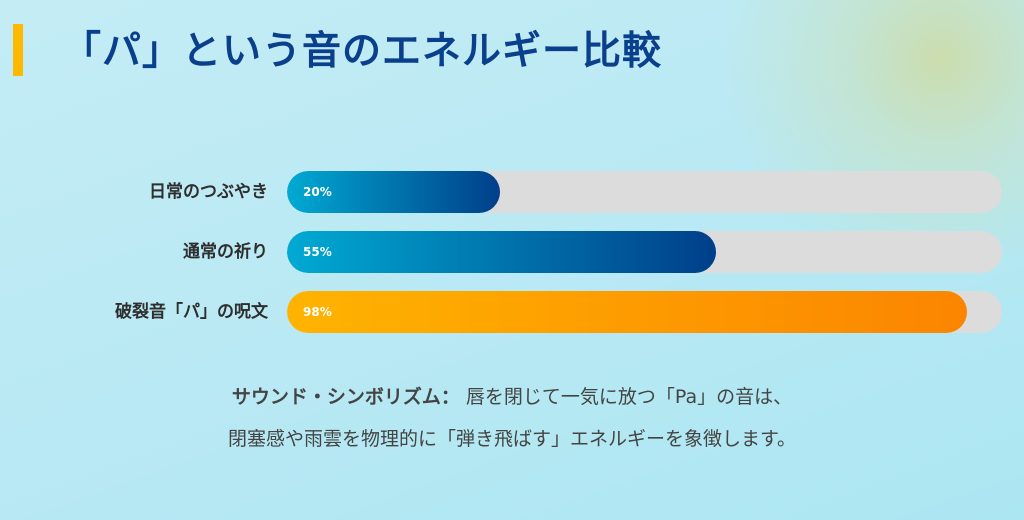 This screenshot has height=520, width=1024. What do you see at coordinates (627, 312) in the screenshot?
I see `bar-fill: 98%` at bounding box center [627, 312].